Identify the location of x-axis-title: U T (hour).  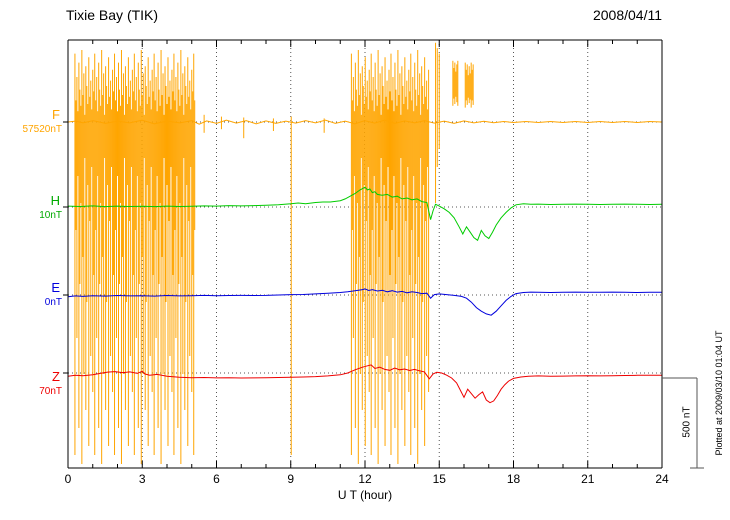
(365, 495).